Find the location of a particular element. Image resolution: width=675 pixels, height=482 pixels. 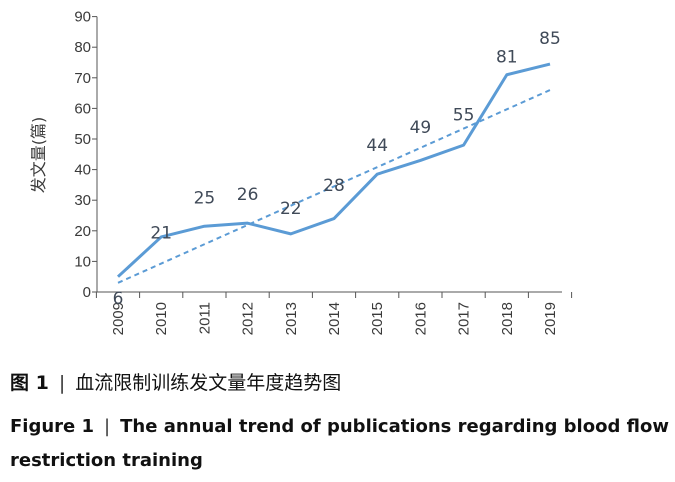

x-tick-label: 2011 is located at coordinates (204, 318).